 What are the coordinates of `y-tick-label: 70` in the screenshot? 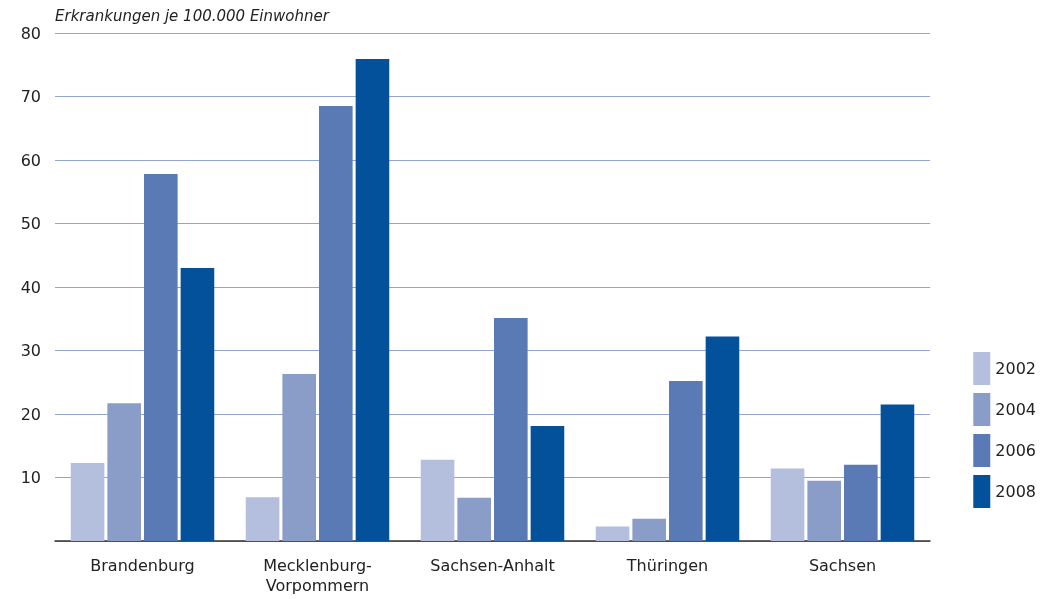 It's located at (30, 96).